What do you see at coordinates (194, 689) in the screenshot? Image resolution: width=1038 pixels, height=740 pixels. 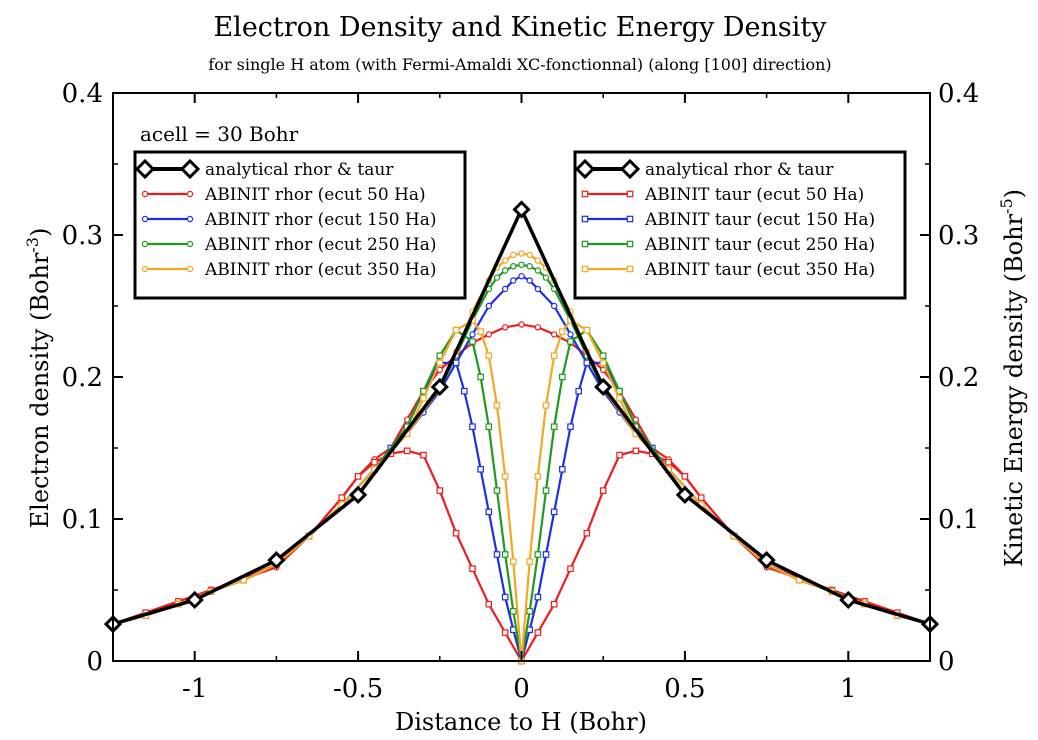 I see `x-tick-label: -1` at bounding box center [194, 689].